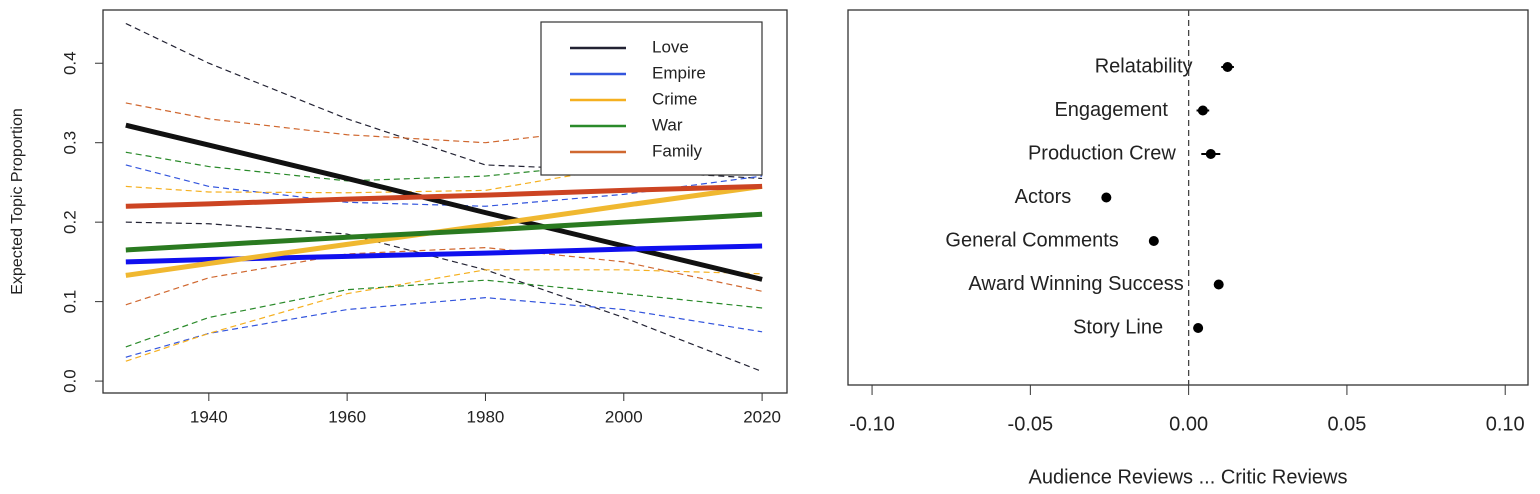 This screenshot has width=1540, height=494. I want to click on category-label: Engagement, so click(1111, 110).